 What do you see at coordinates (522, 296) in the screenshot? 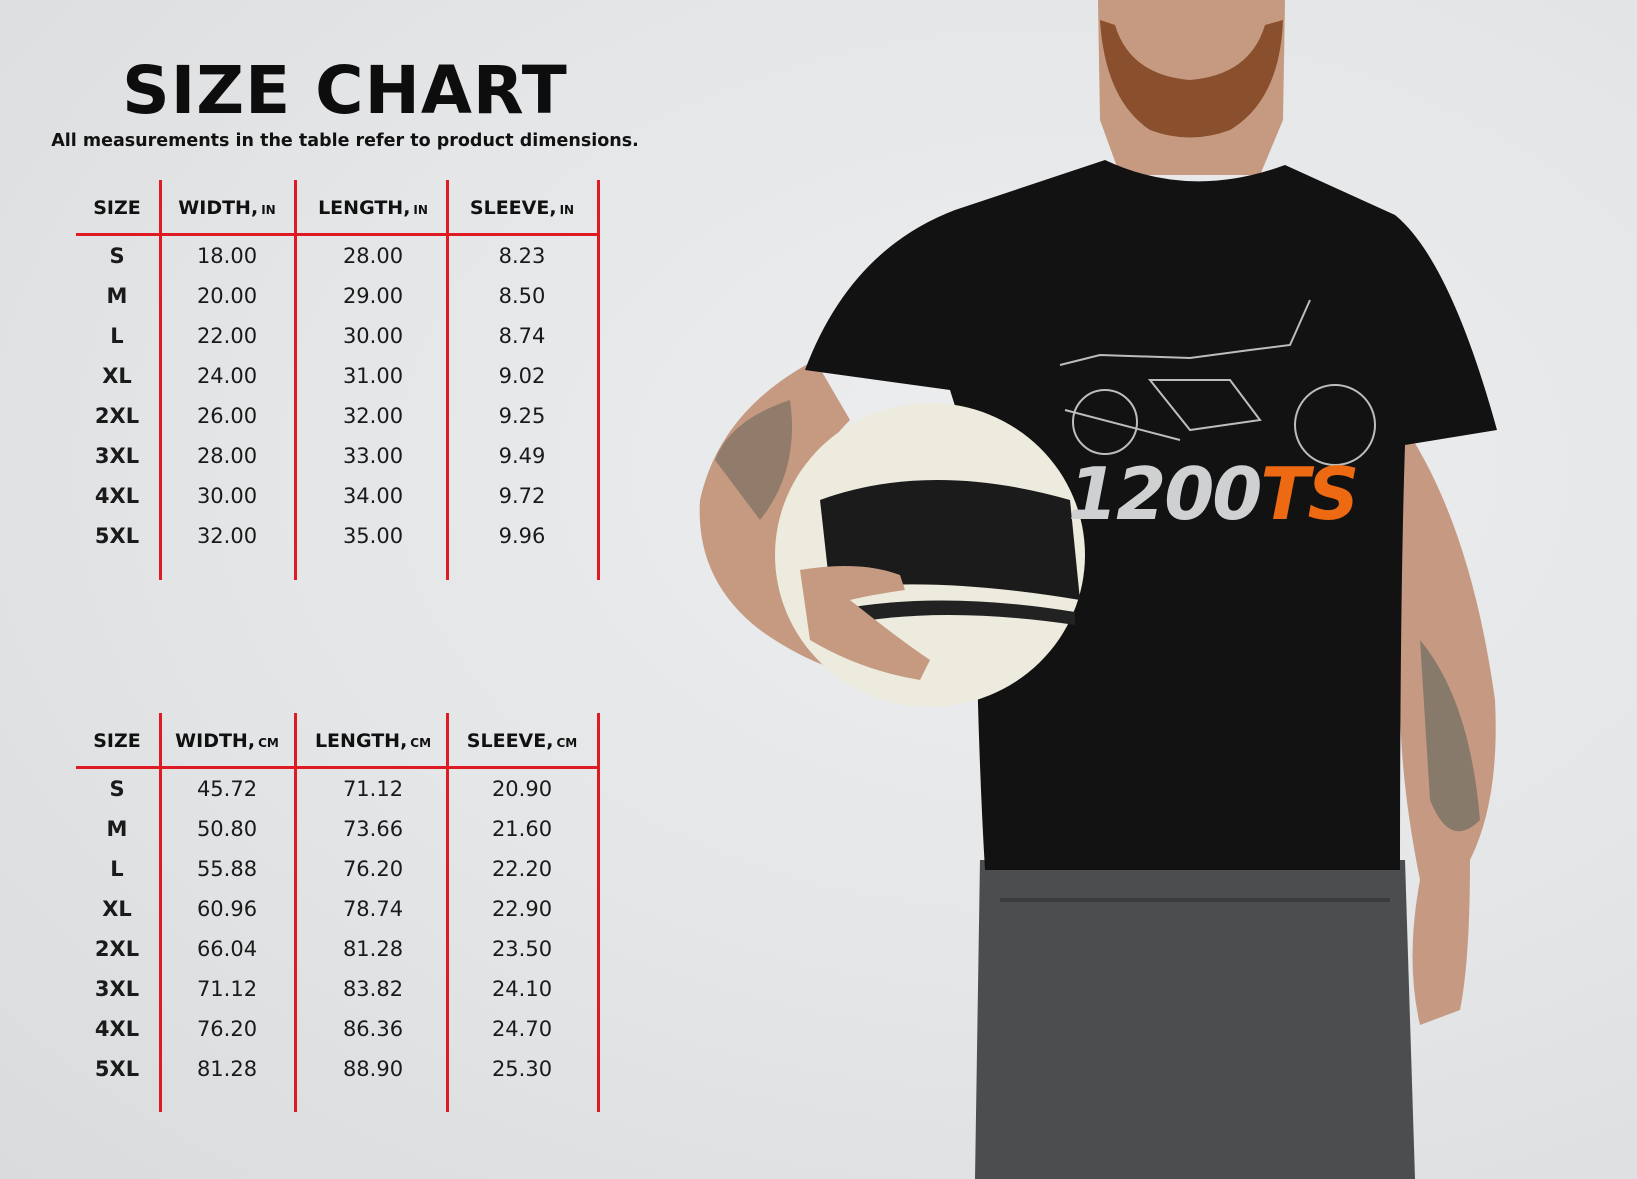
I see `measurement-cell: 8.50` at bounding box center [522, 296].